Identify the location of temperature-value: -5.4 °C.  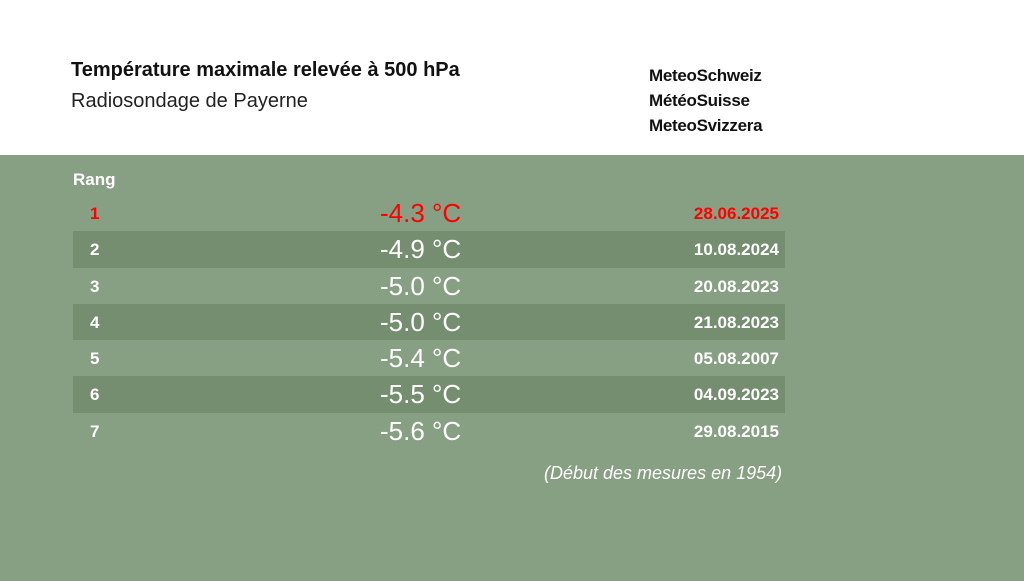
(421, 358).